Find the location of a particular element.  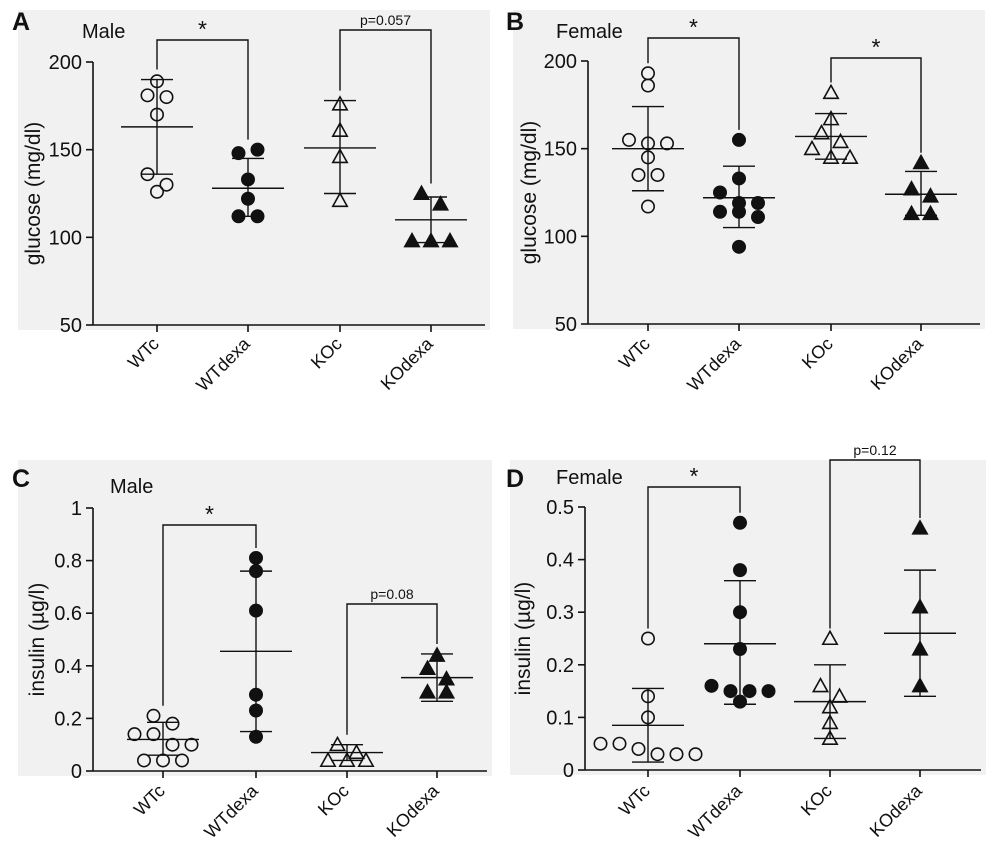

y-tick-label: 100 is located at coordinates (560, 237).